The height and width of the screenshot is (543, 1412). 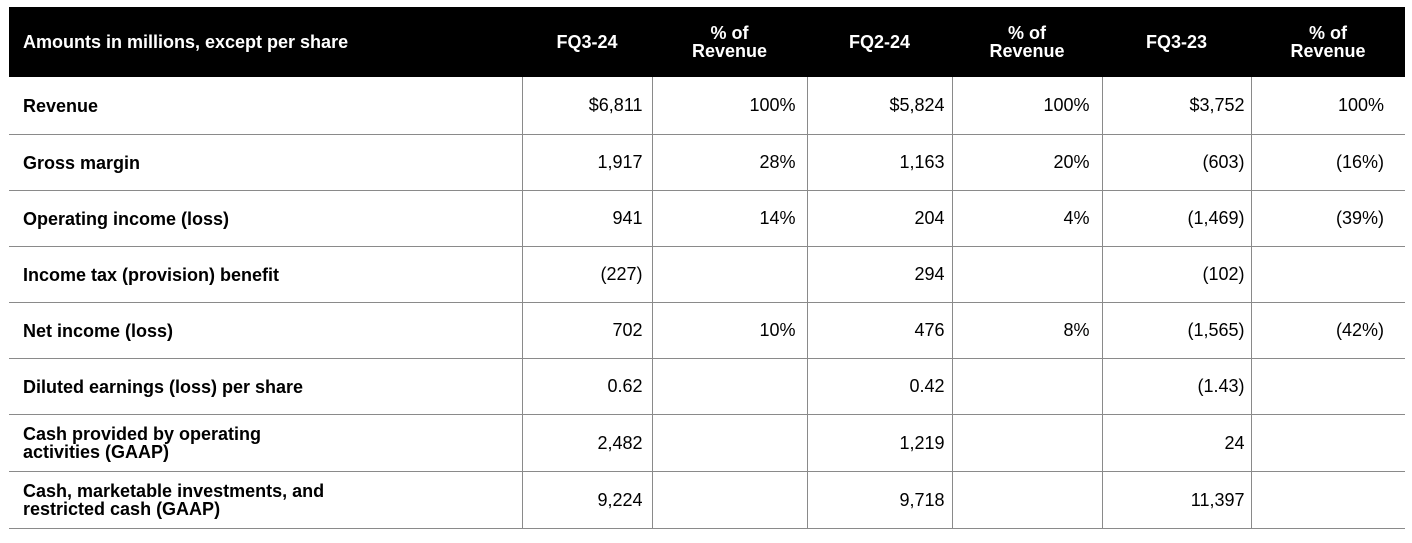 What do you see at coordinates (265, 330) in the screenshot?
I see `row-label: Net income (loss)` at bounding box center [265, 330].